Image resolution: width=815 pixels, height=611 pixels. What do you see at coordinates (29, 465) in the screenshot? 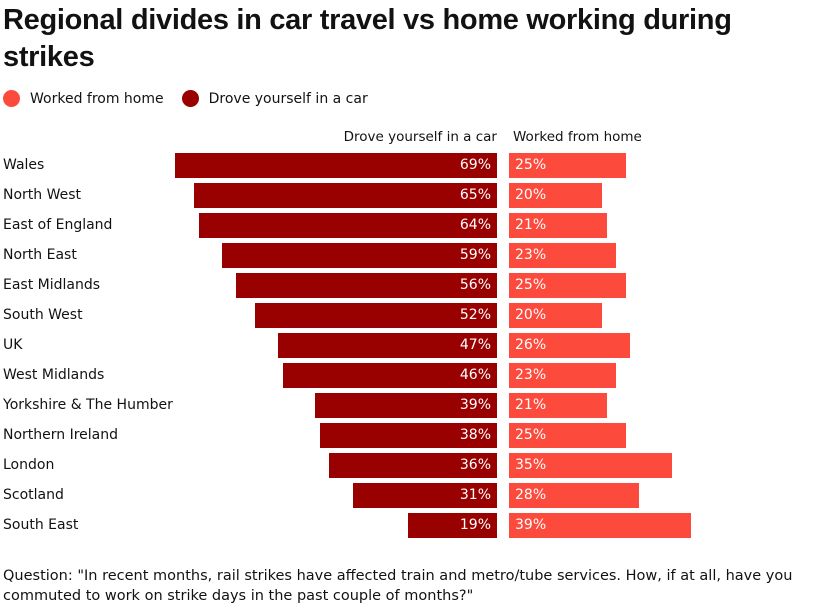
I see `row-label: London` at bounding box center [29, 465].